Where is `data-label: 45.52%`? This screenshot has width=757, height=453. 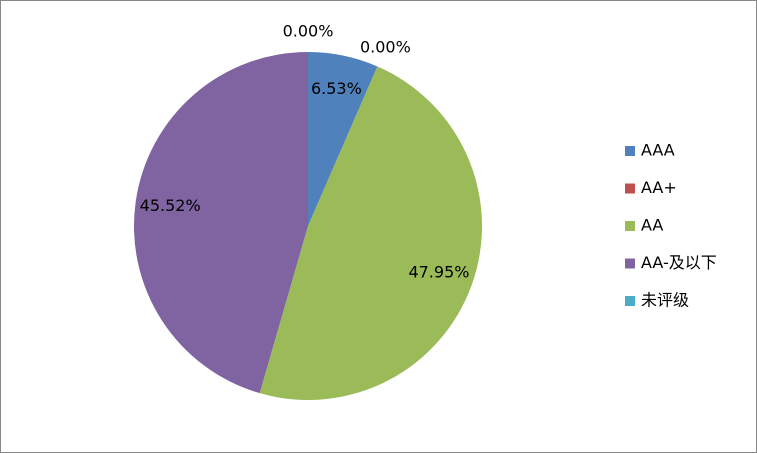 data-label: 45.52% is located at coordinates (170, 205).